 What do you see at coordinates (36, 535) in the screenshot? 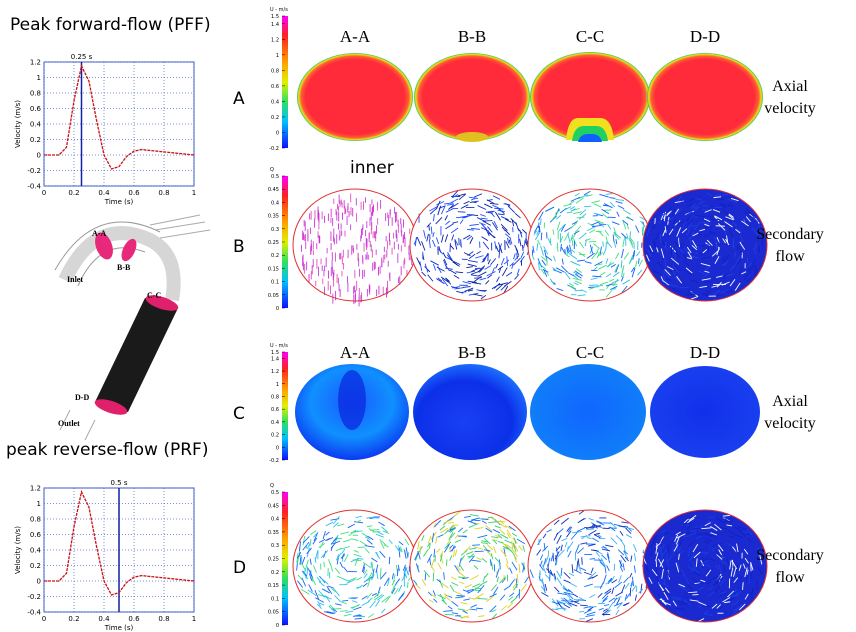
I see `y-tick-label: 0.6` at bounding box center [36, 535].